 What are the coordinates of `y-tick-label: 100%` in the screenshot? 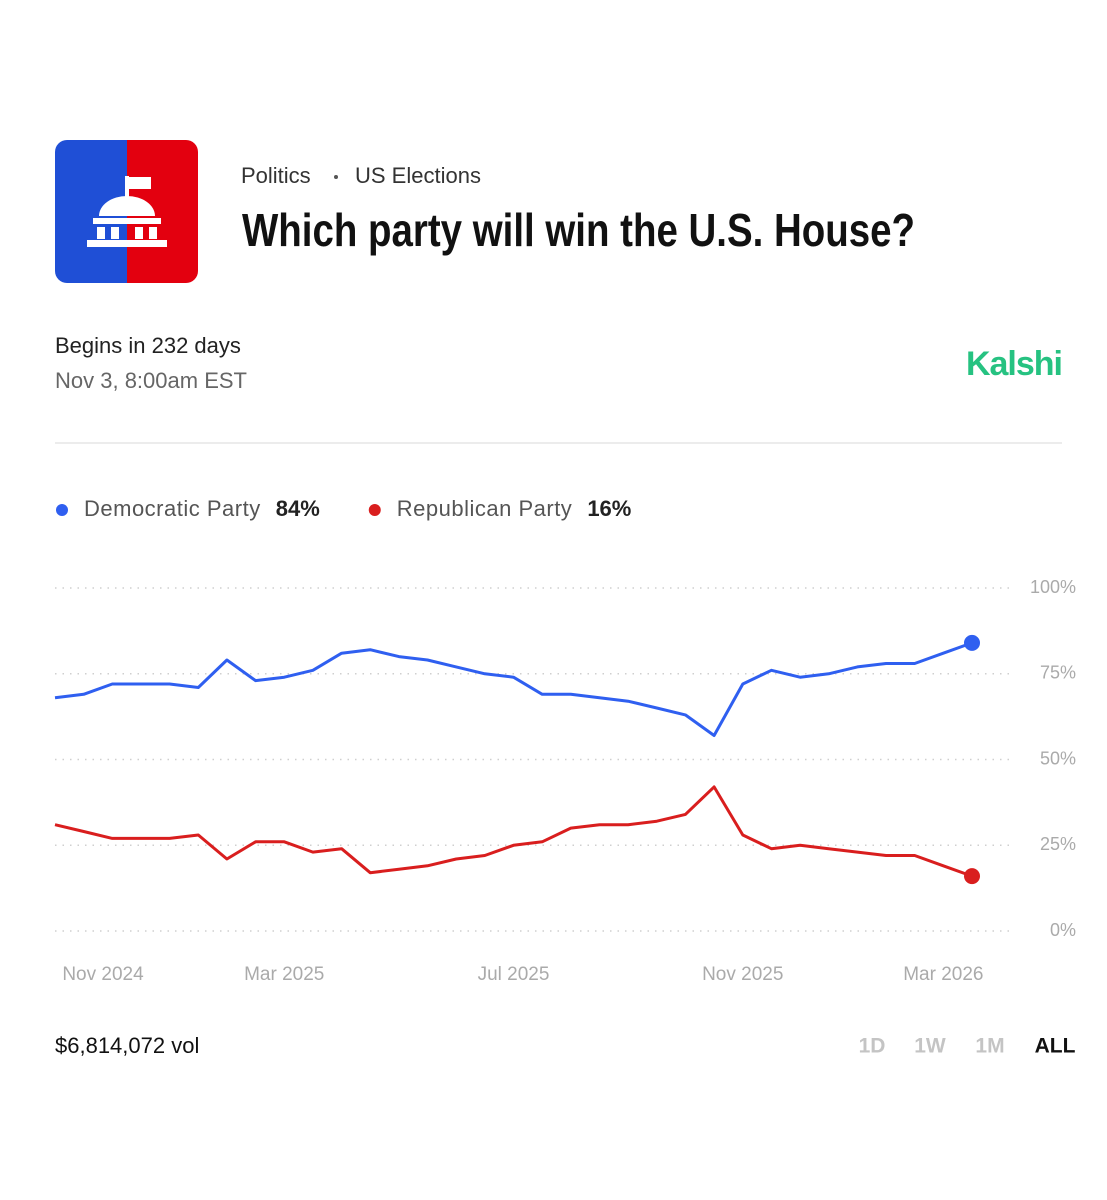 It's located at (1053, 587).